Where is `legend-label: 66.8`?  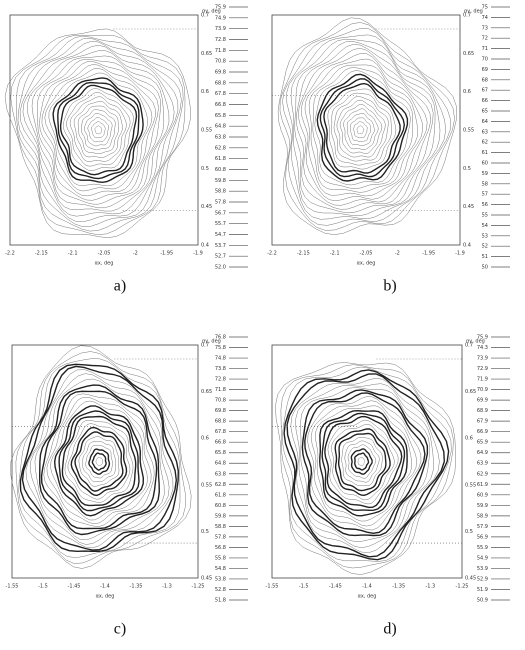
legend-label: 66.8 is located at coordinates (220, 443).